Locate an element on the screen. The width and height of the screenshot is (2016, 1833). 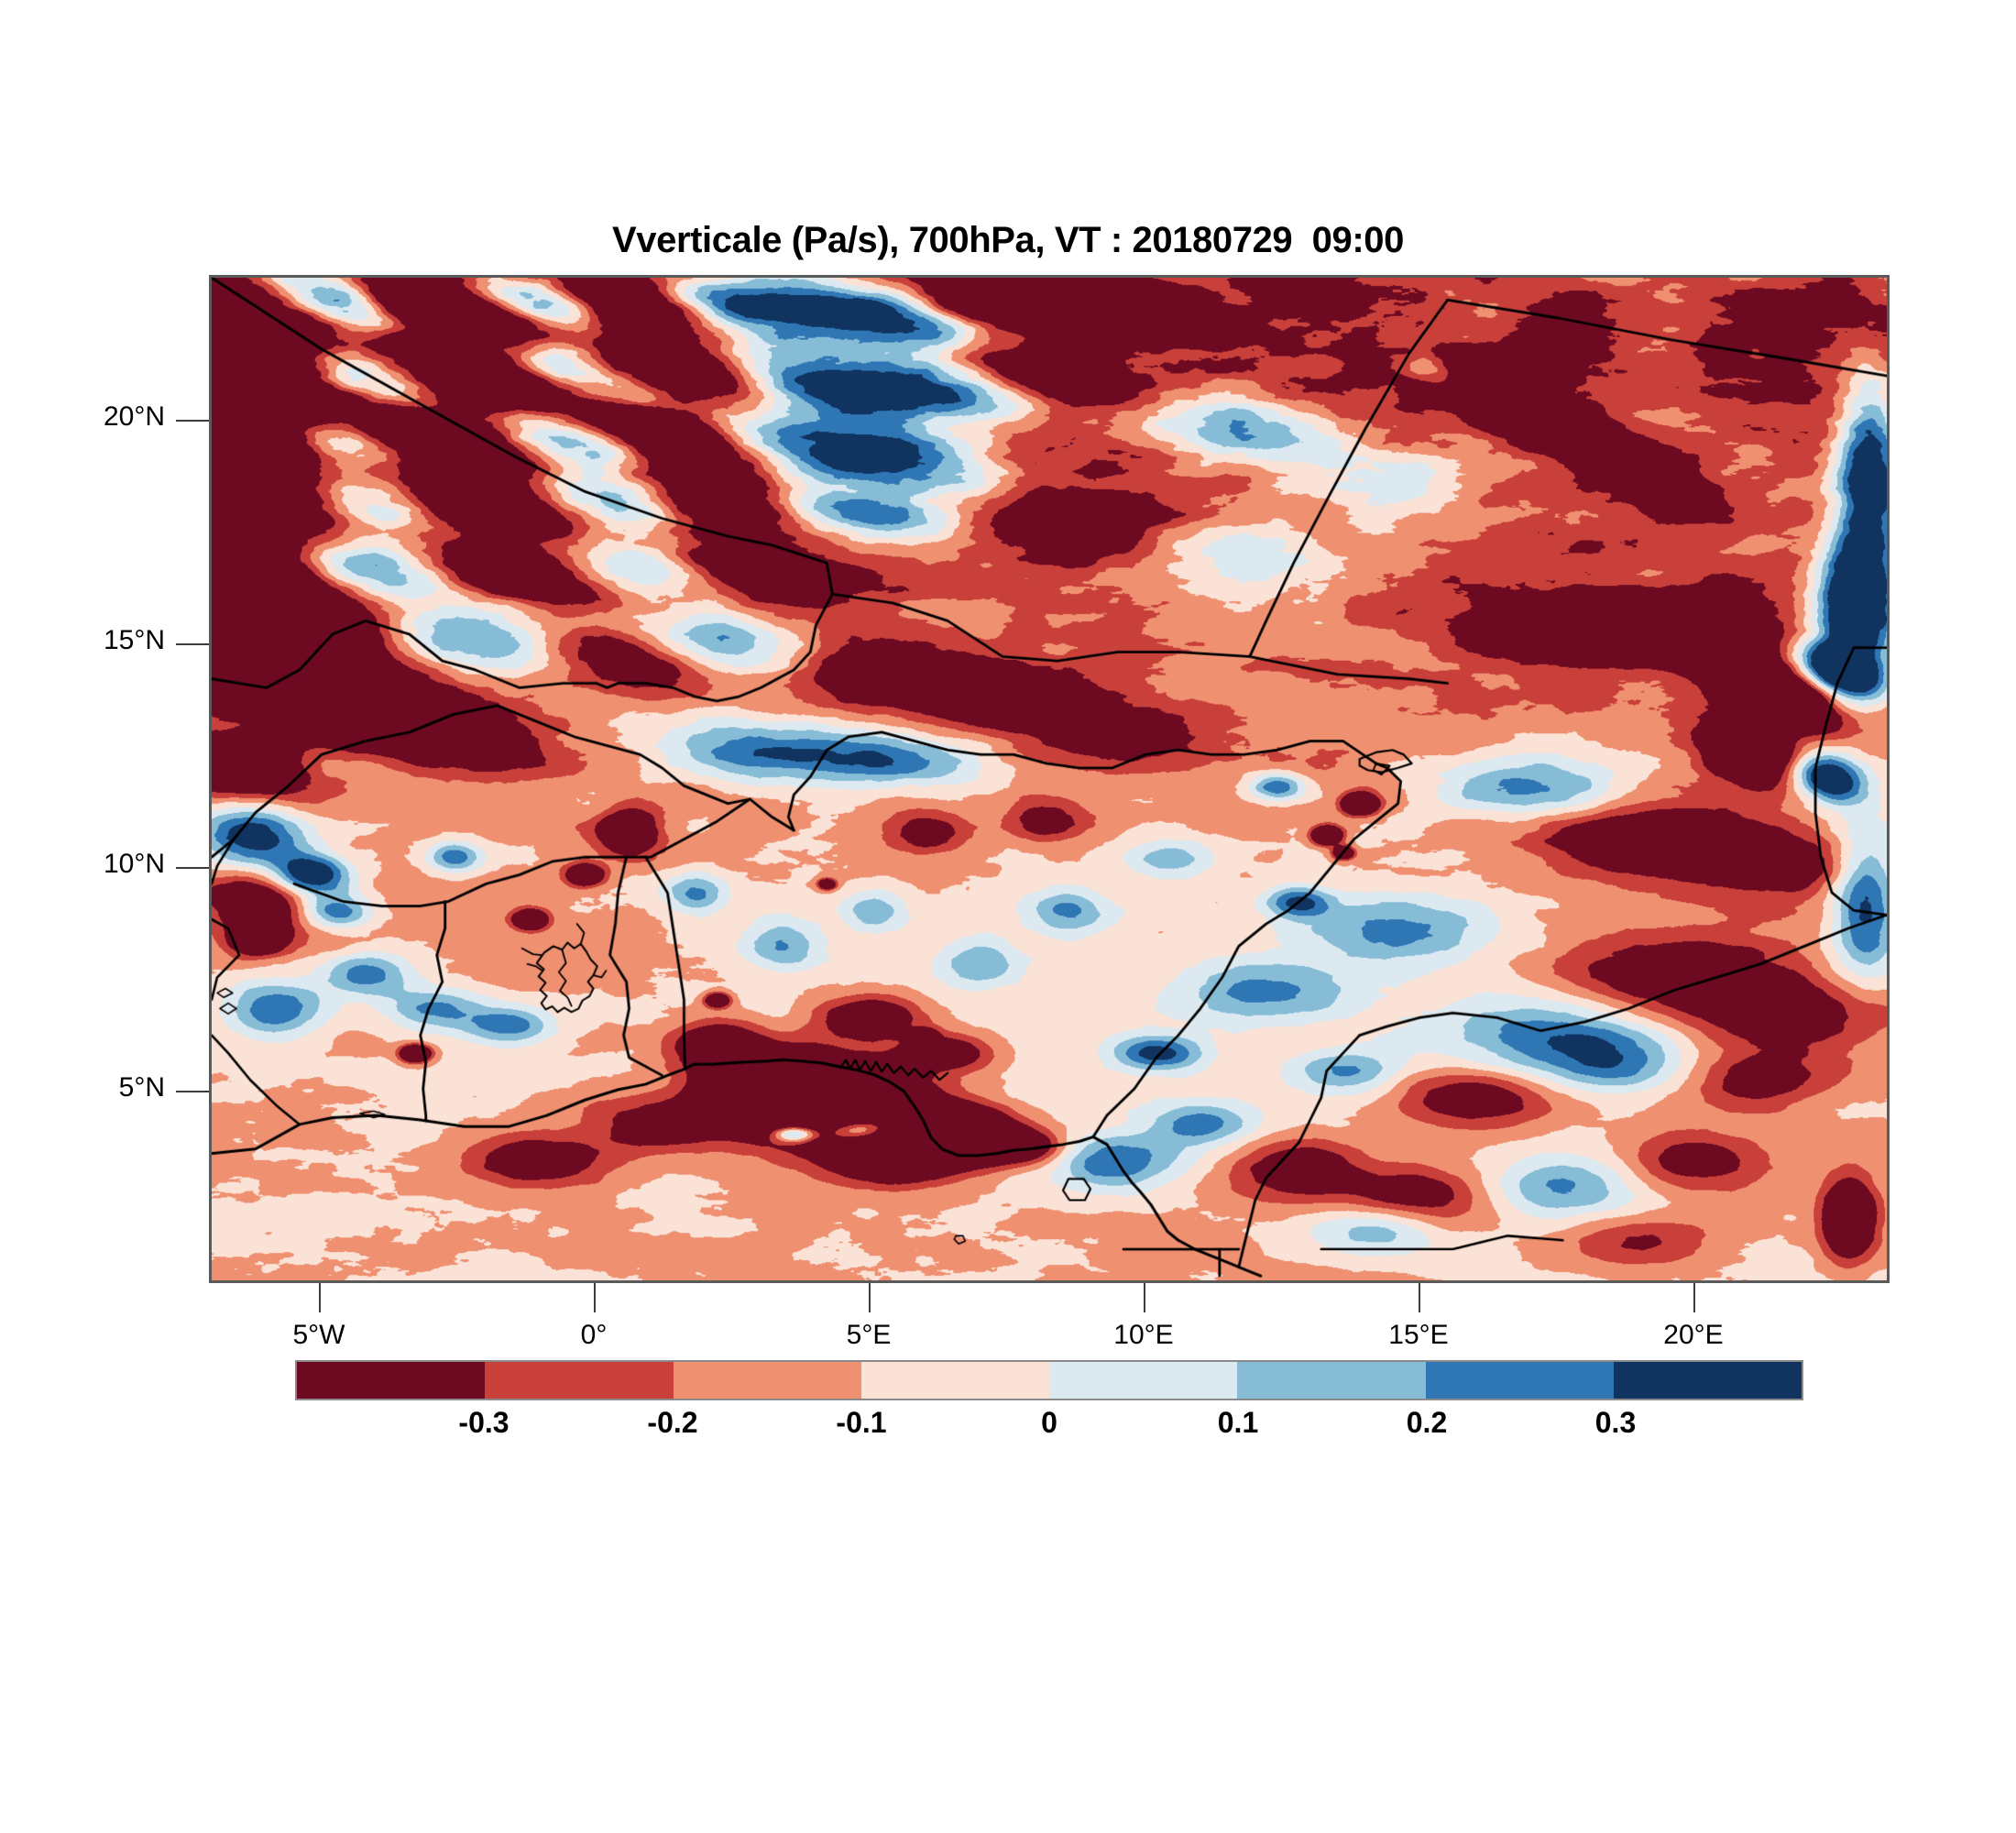
longitude-tick-label: 10°E is located at coordinates (1143, 1335).